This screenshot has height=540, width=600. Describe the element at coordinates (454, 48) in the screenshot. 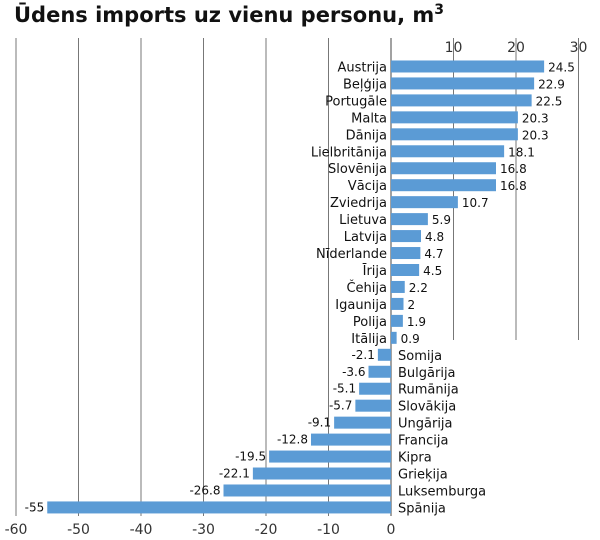

I see `x-tick-label-top: 10` at that location.